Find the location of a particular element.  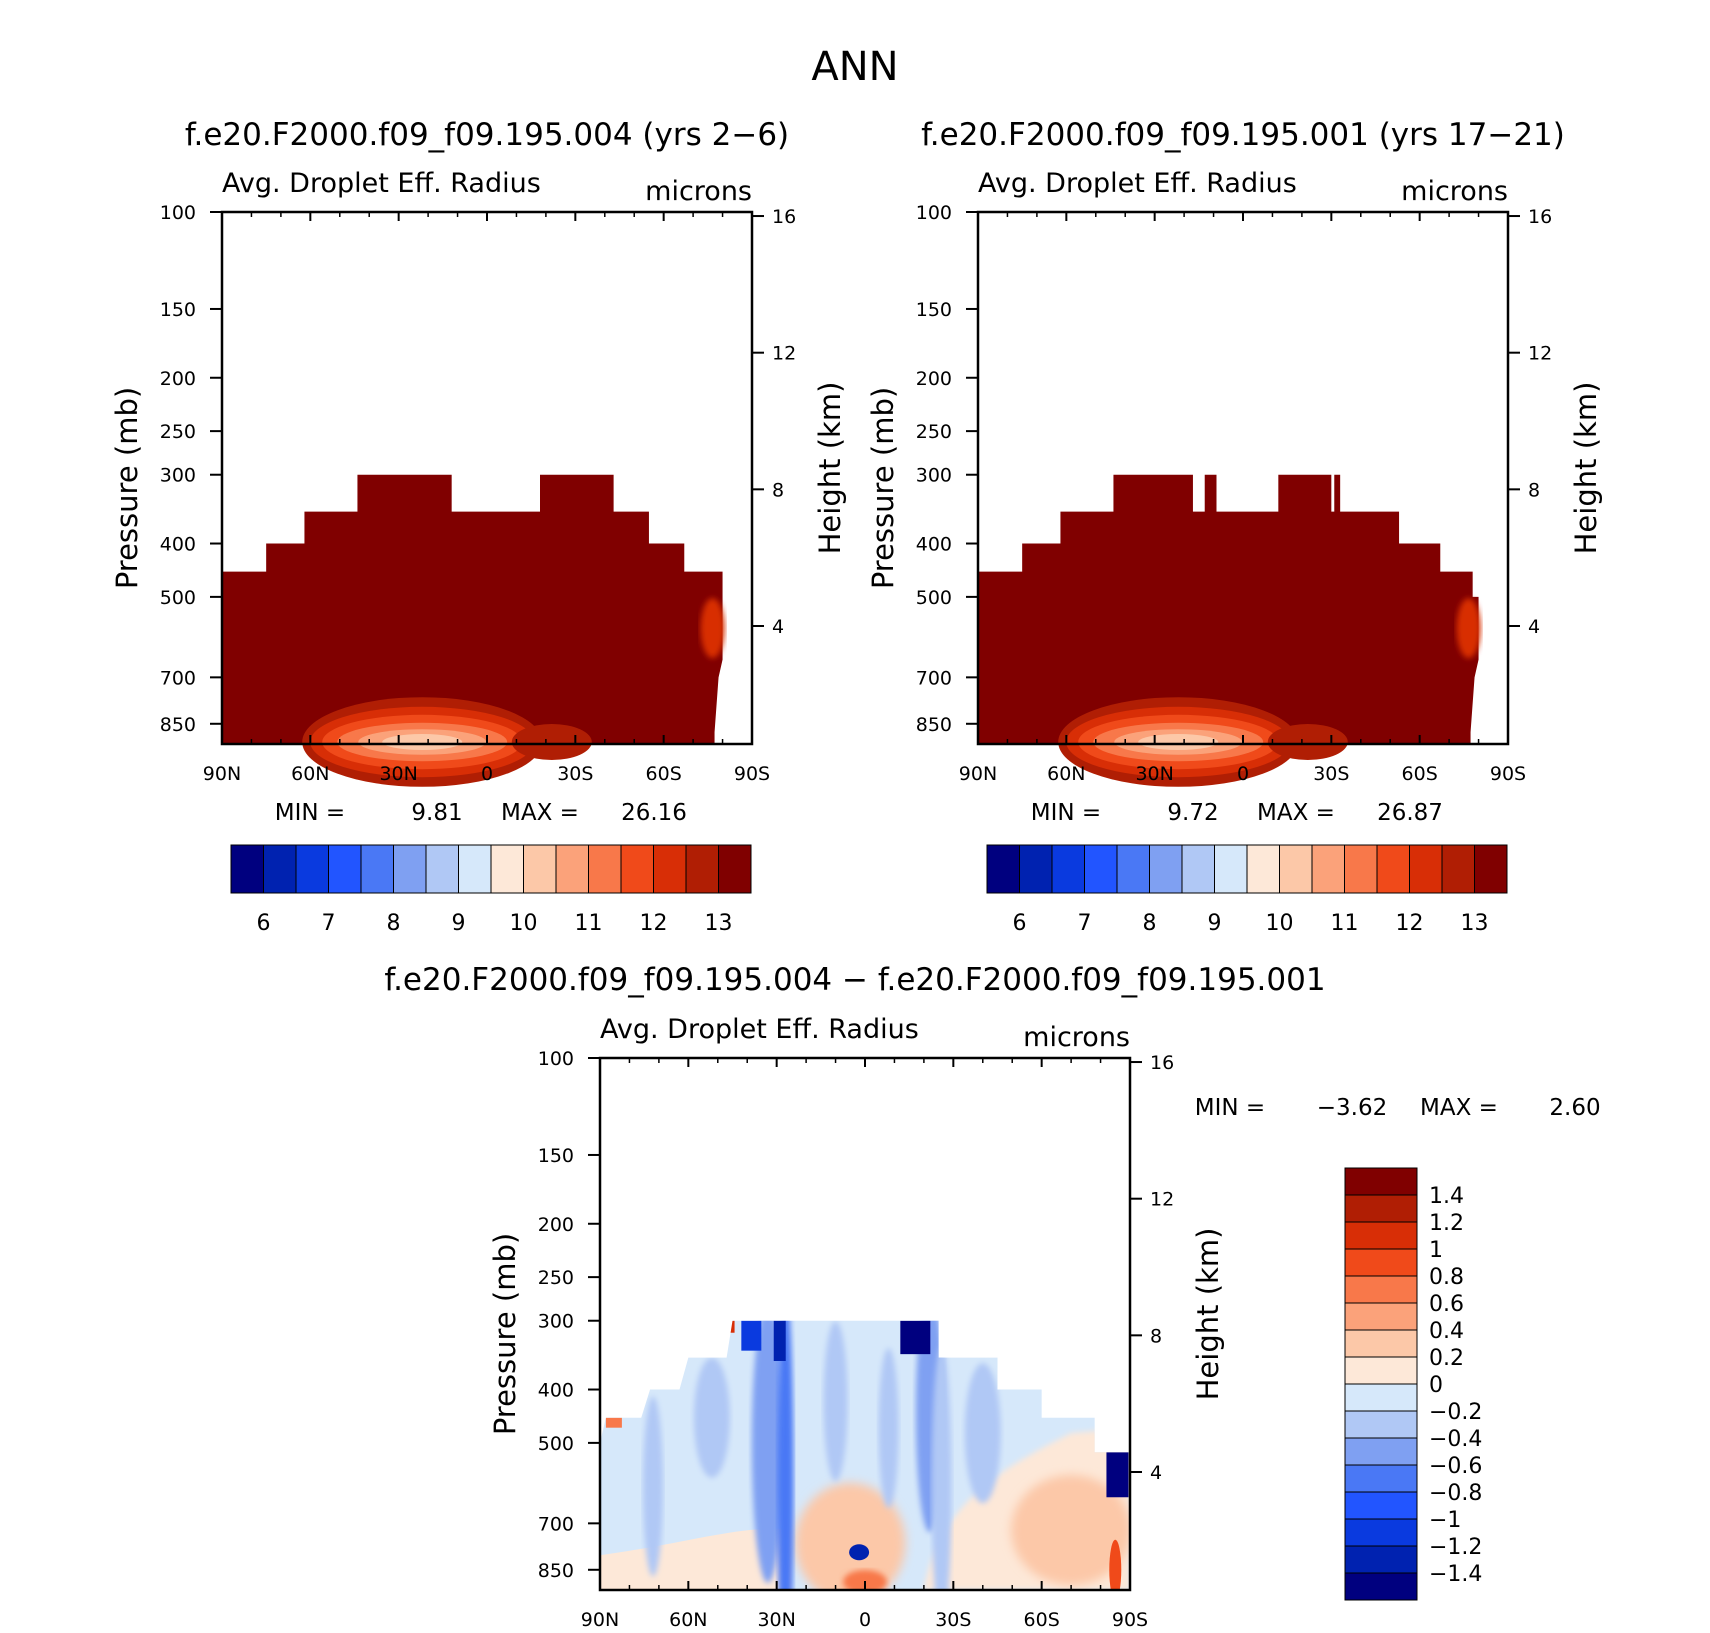

min-label: MIN = is located at coordinates (1230, 1108).